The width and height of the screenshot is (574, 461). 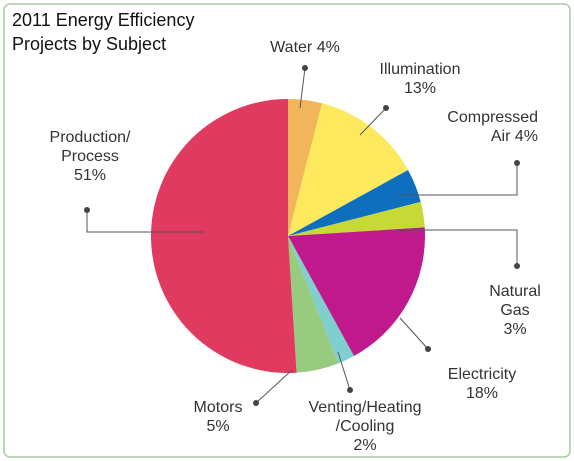 What do you see at coordinates (365, 417) in the screenshot?
I see `category-label: Venting/Heating /Cooling` at bounding box center [365, 417].